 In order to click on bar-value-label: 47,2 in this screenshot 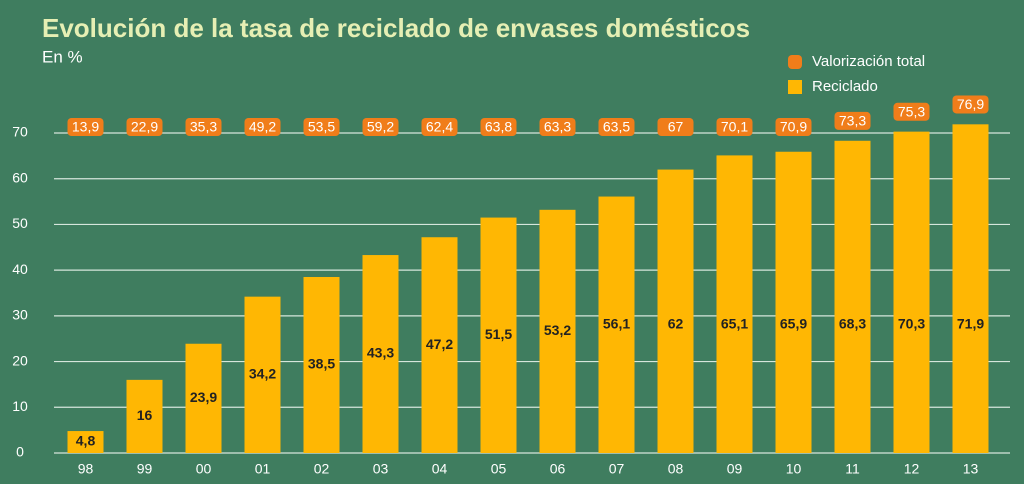, I will do `click(439, 344)`.